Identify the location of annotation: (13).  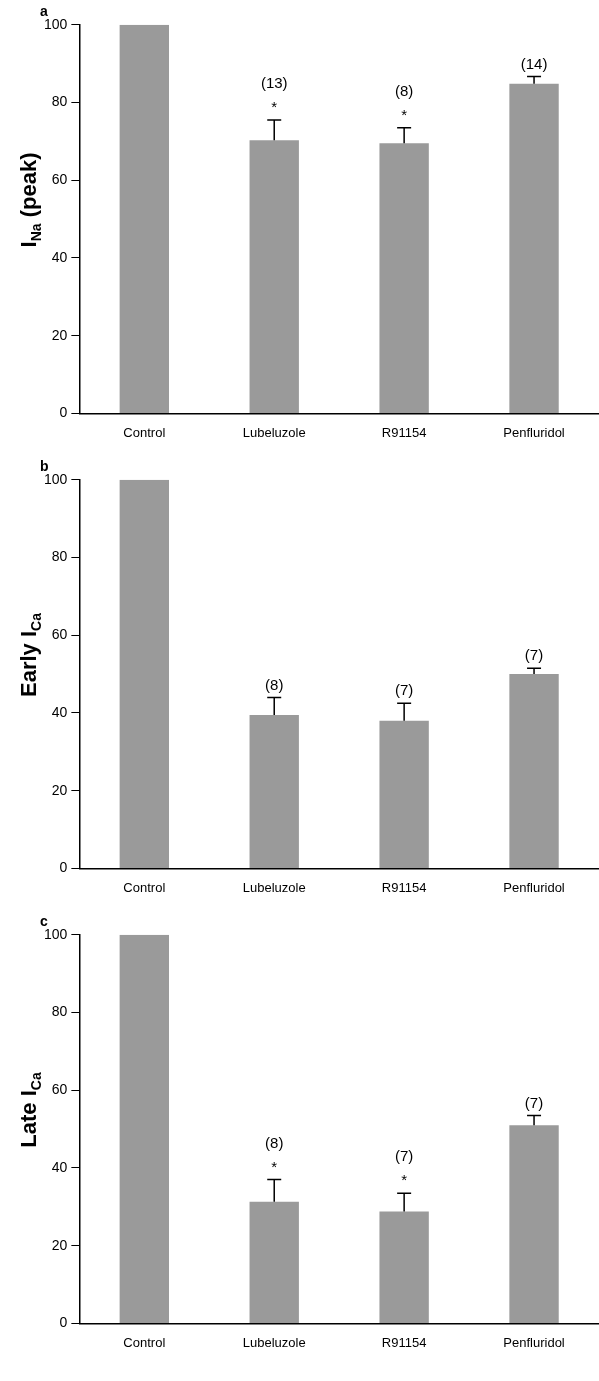
(274, 83).